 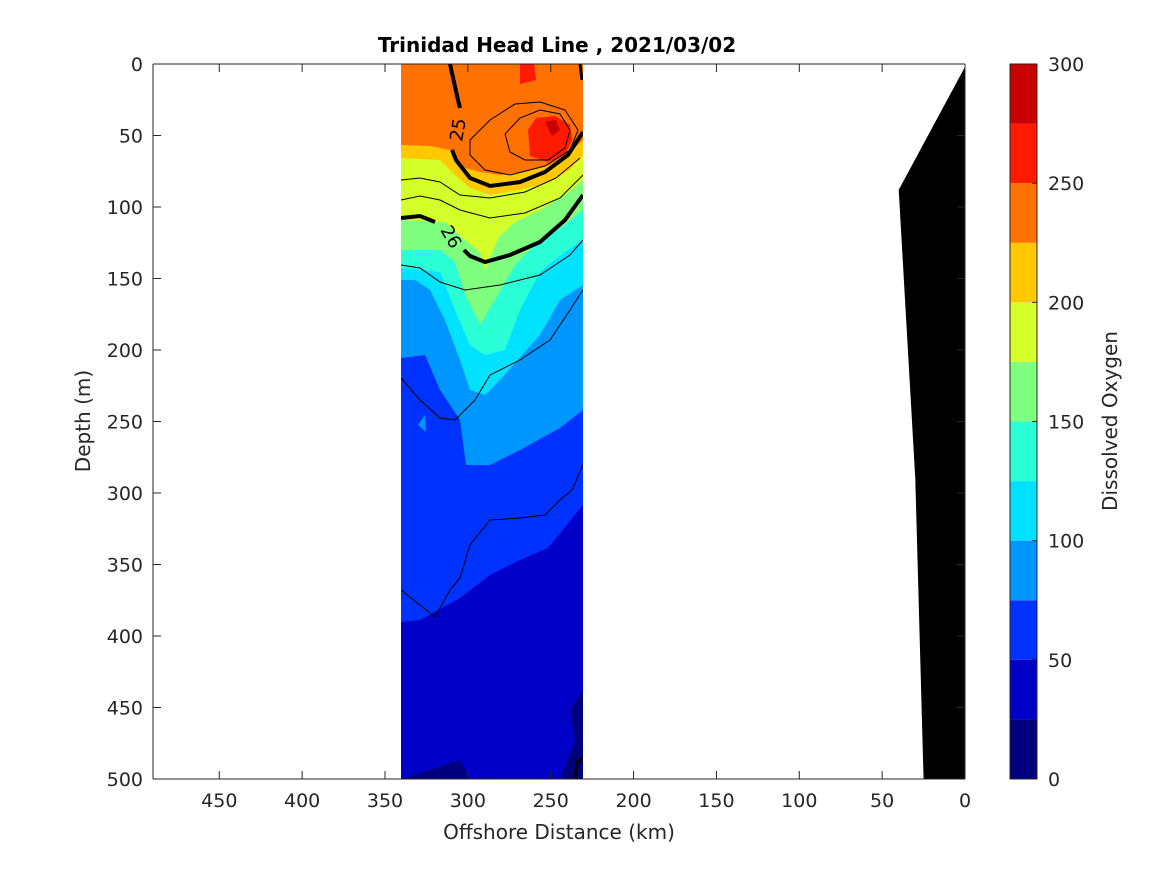 What do you see at coordinates (551, 801) in the screenshot?
I see `x-tick-label: 250` at bounding box center [551, 801].